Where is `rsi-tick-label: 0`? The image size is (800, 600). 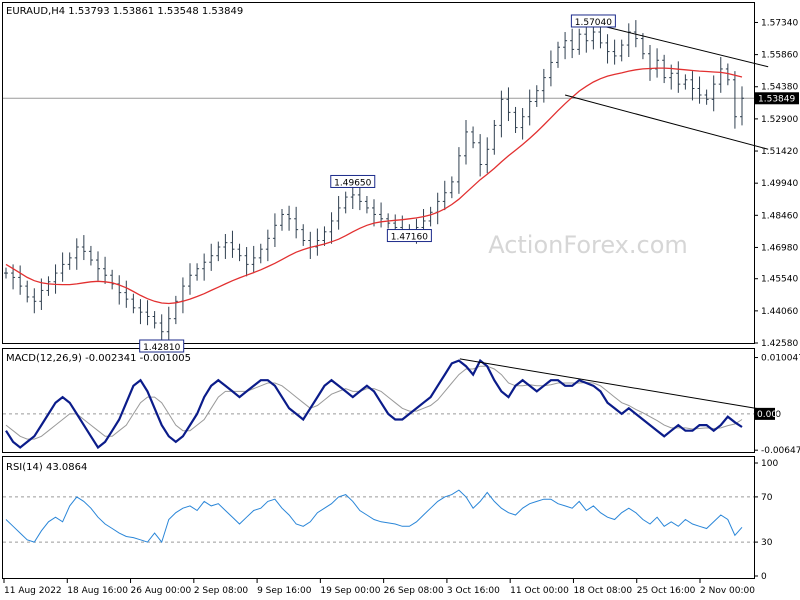
rsi-tick-label: 0 is located at coordinates (764, 577).